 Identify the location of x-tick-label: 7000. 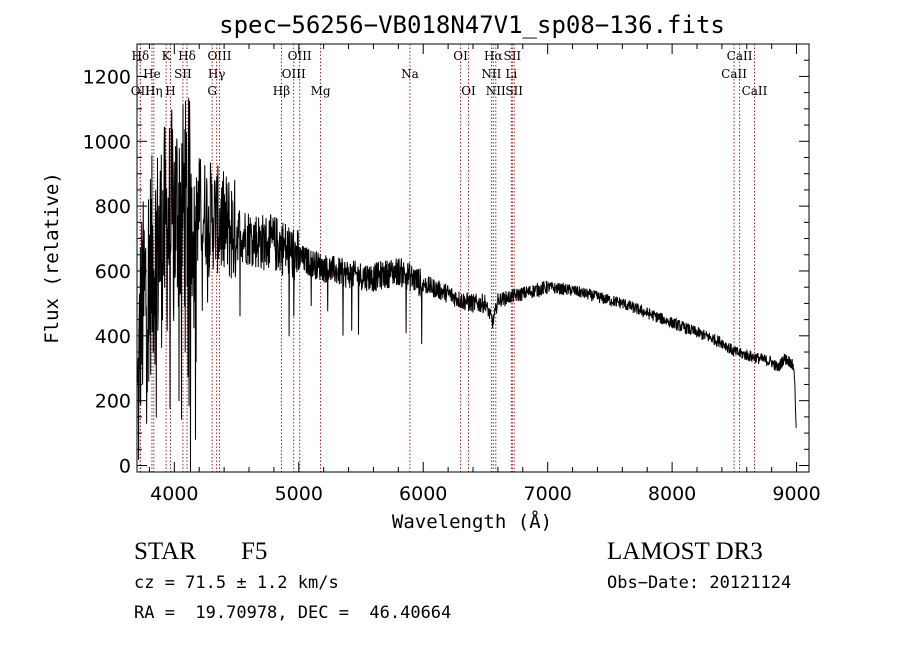
(547, 494).